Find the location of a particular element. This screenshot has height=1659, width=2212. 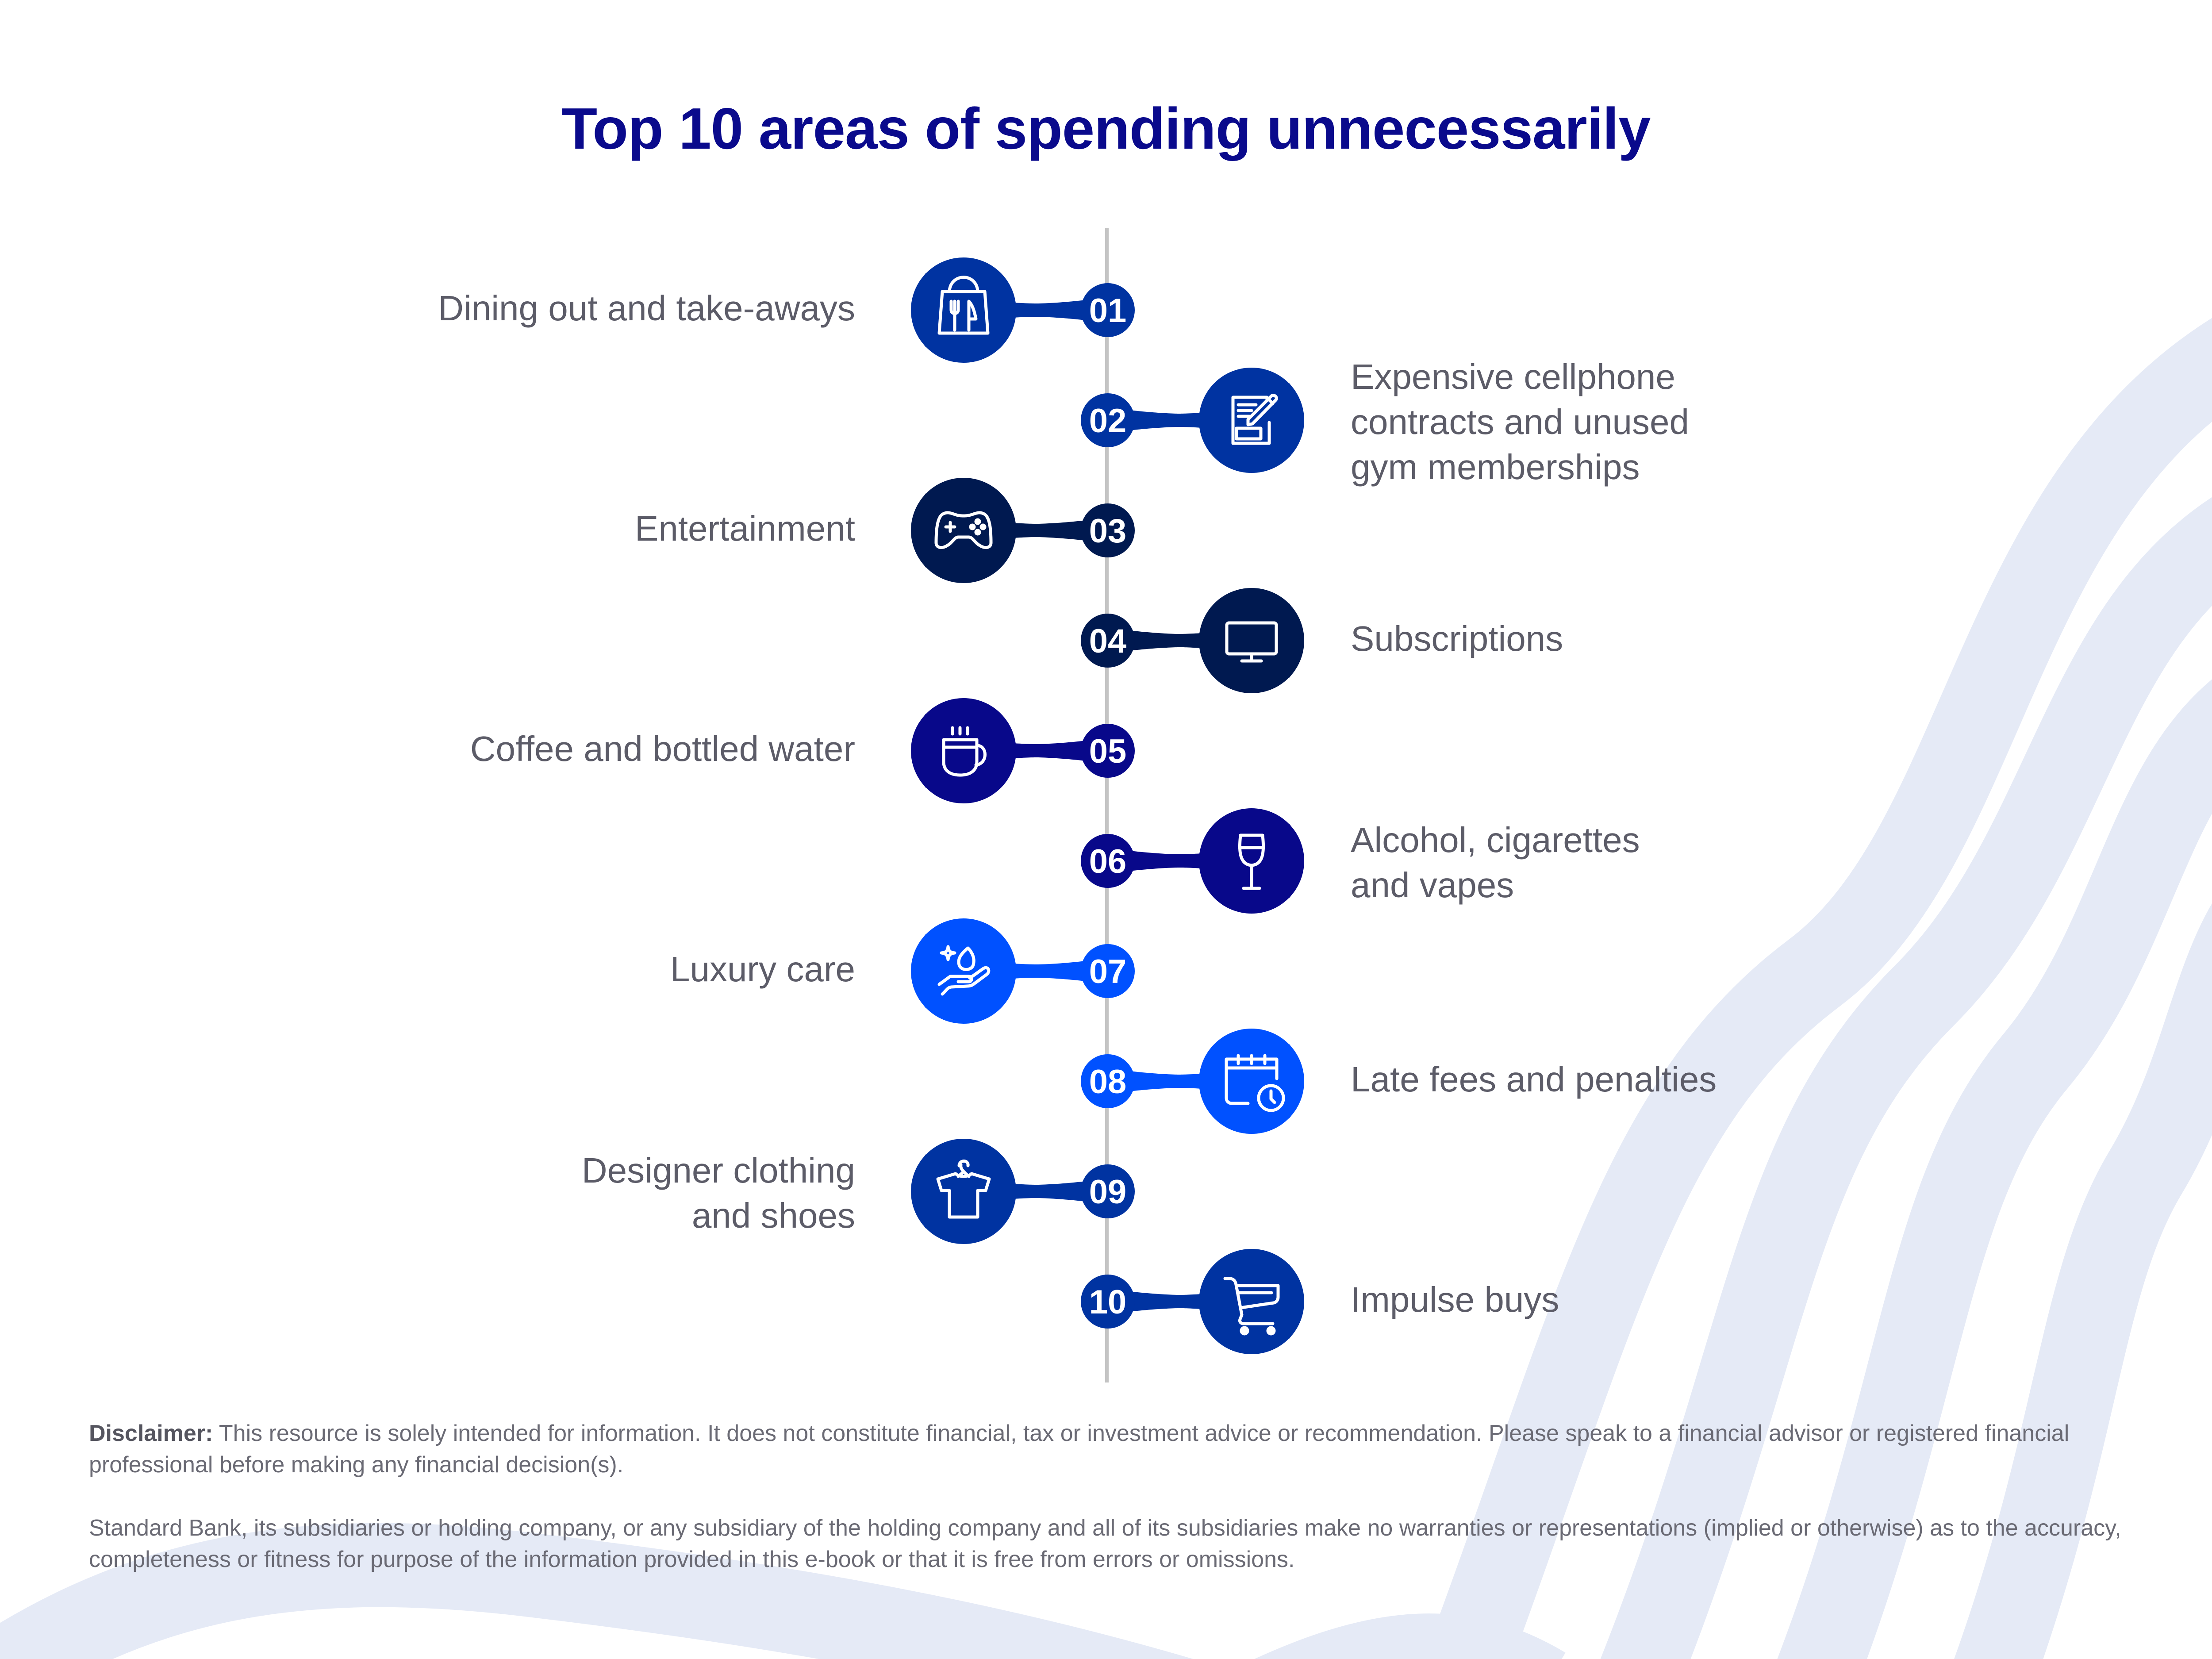

item-label-line: Expensive cellphone is located at coordinates (1513, 377).